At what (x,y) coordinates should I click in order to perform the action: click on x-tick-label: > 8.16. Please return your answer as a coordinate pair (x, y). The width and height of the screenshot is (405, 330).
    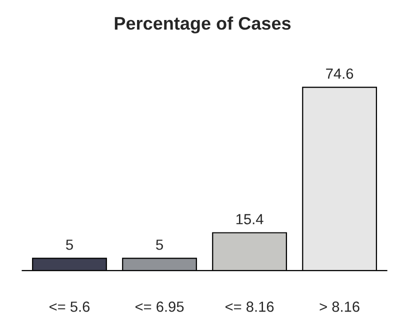
    Looking at the image, I should click on (340, 307).